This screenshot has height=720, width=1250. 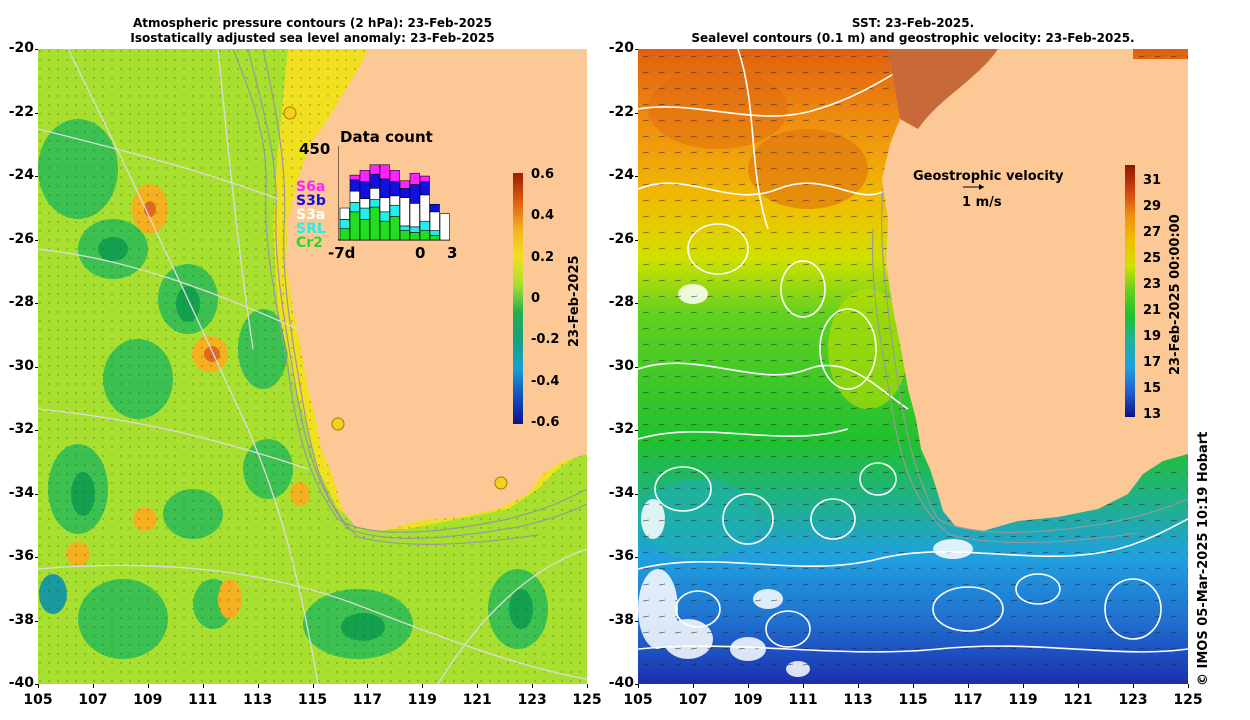 What do you see at coordinates (518, 298) in the screenshot?
I see `sla-colorbar` at bounding box center [518, 298].